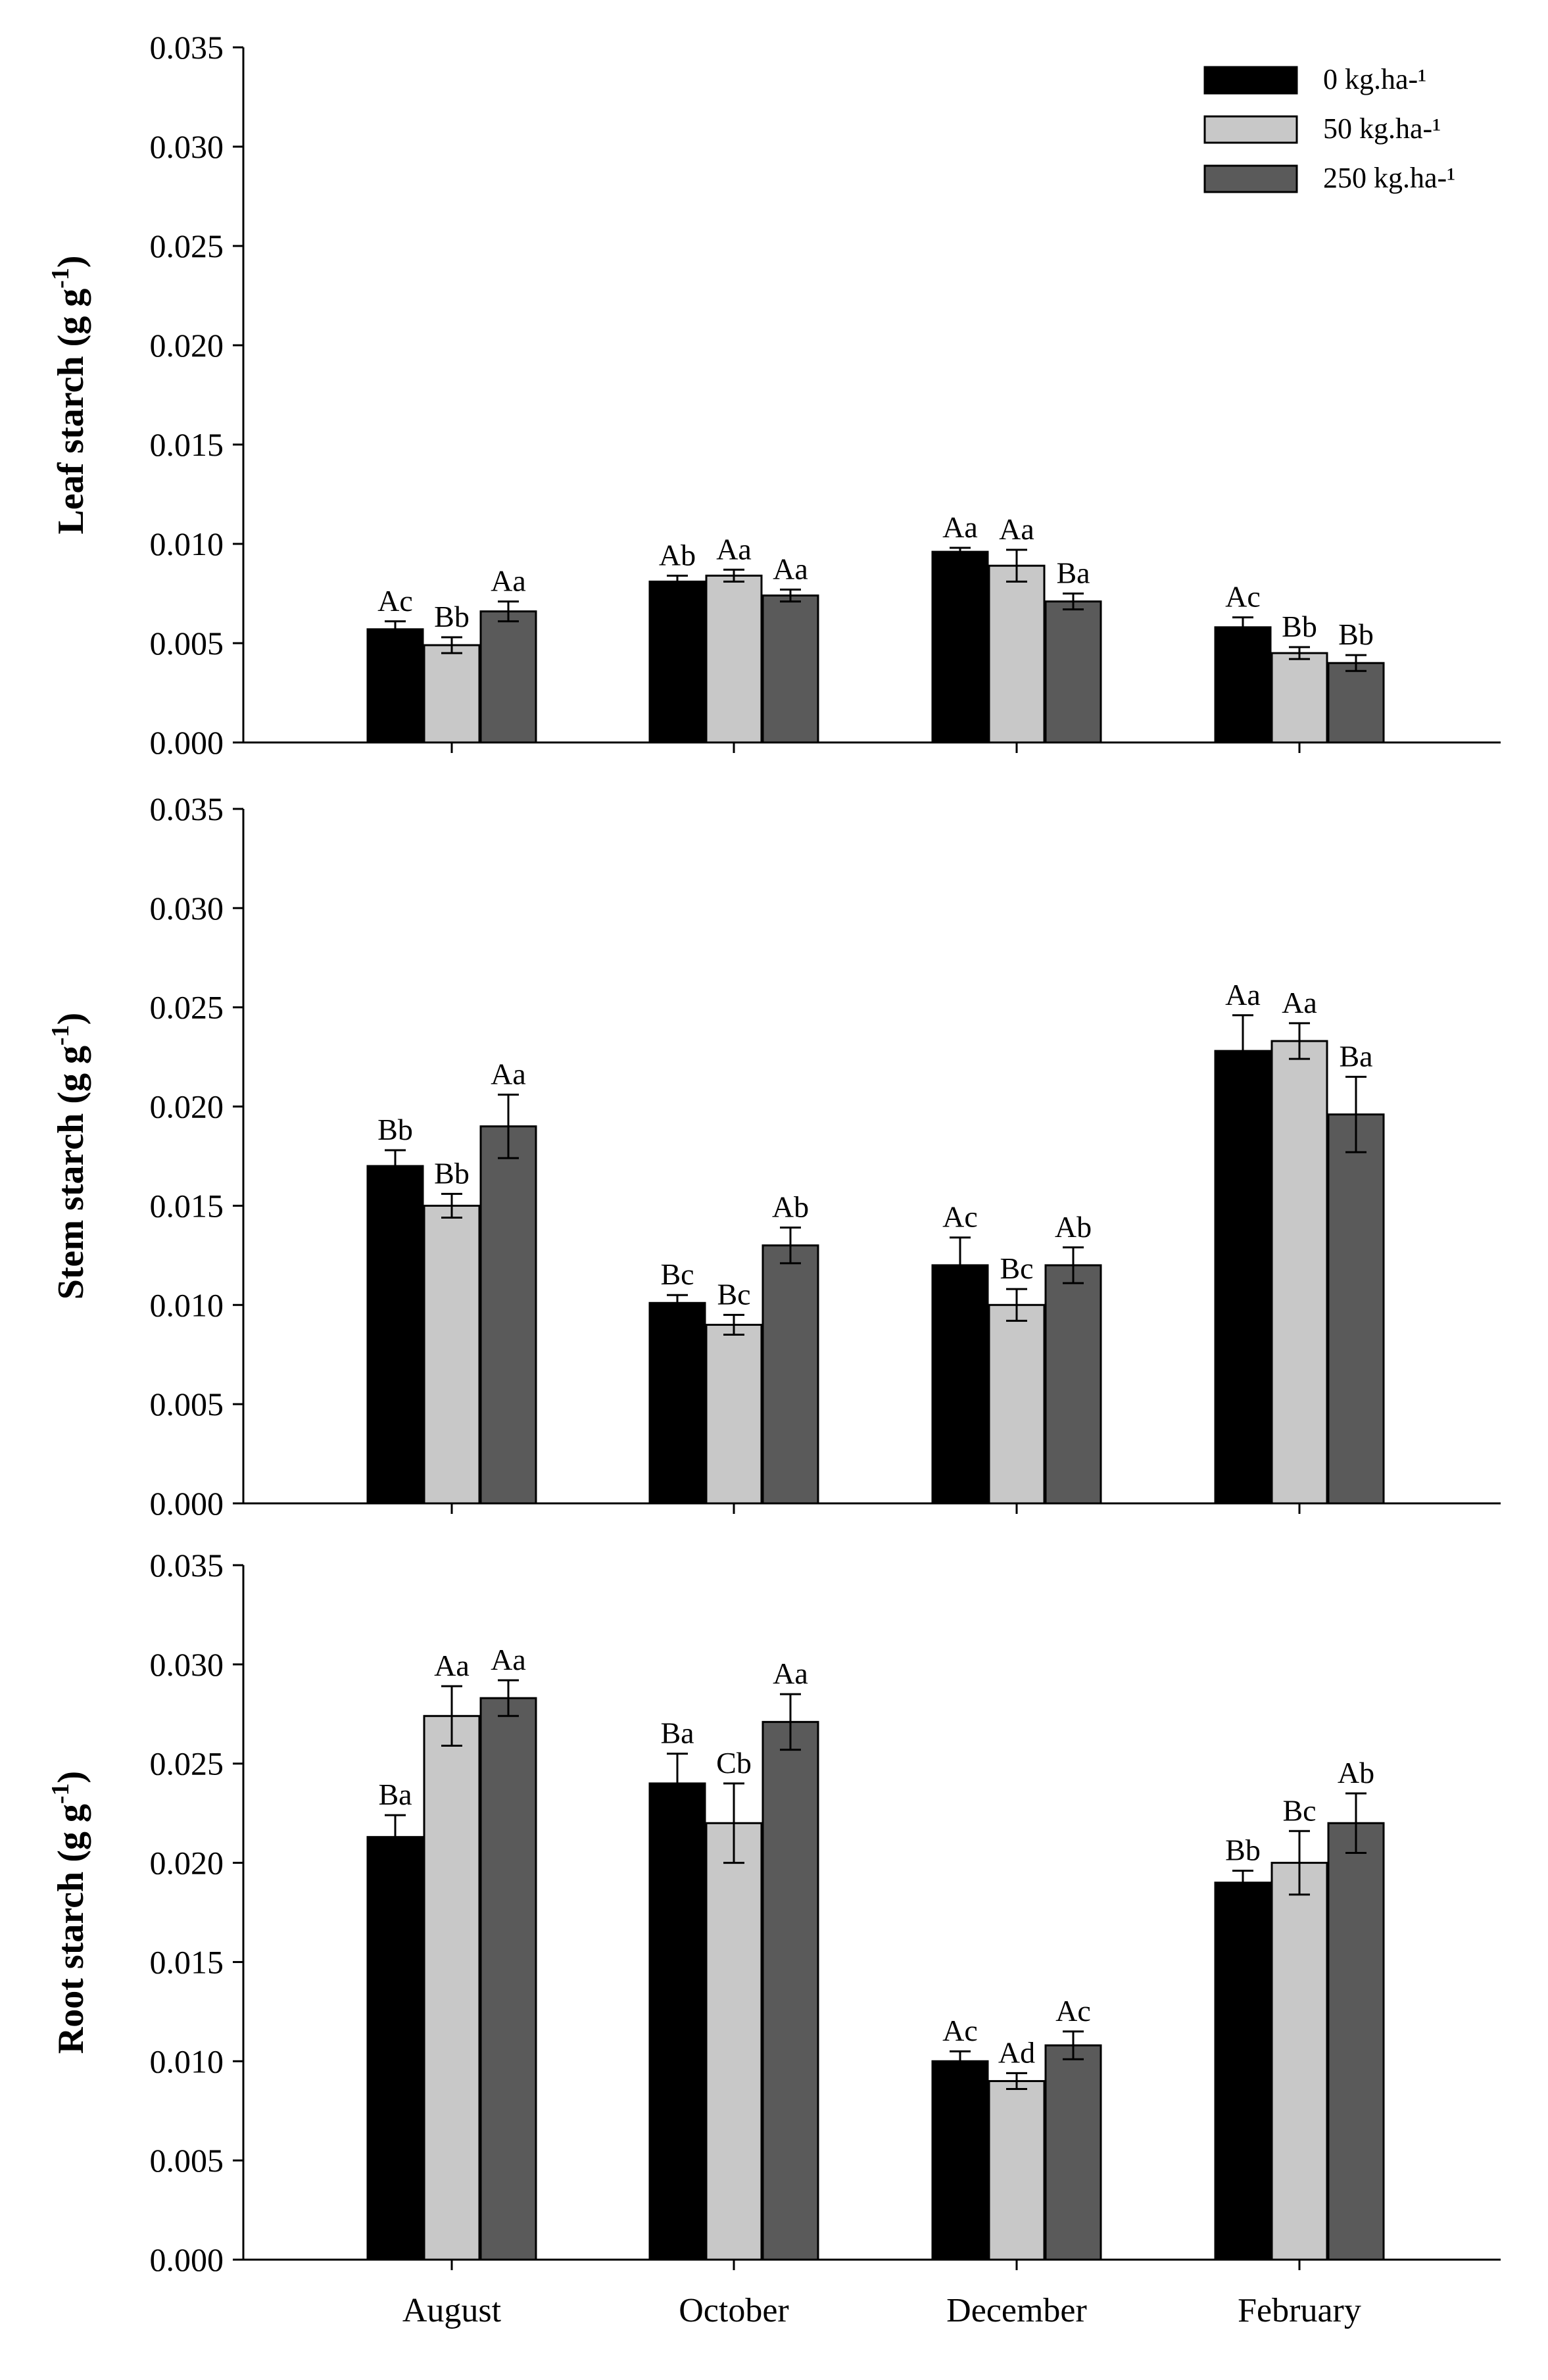 This screenshot has height=2380, width=1548. I want to click on legend-label: 250 kg.ha-¹, so click(1389, 178).